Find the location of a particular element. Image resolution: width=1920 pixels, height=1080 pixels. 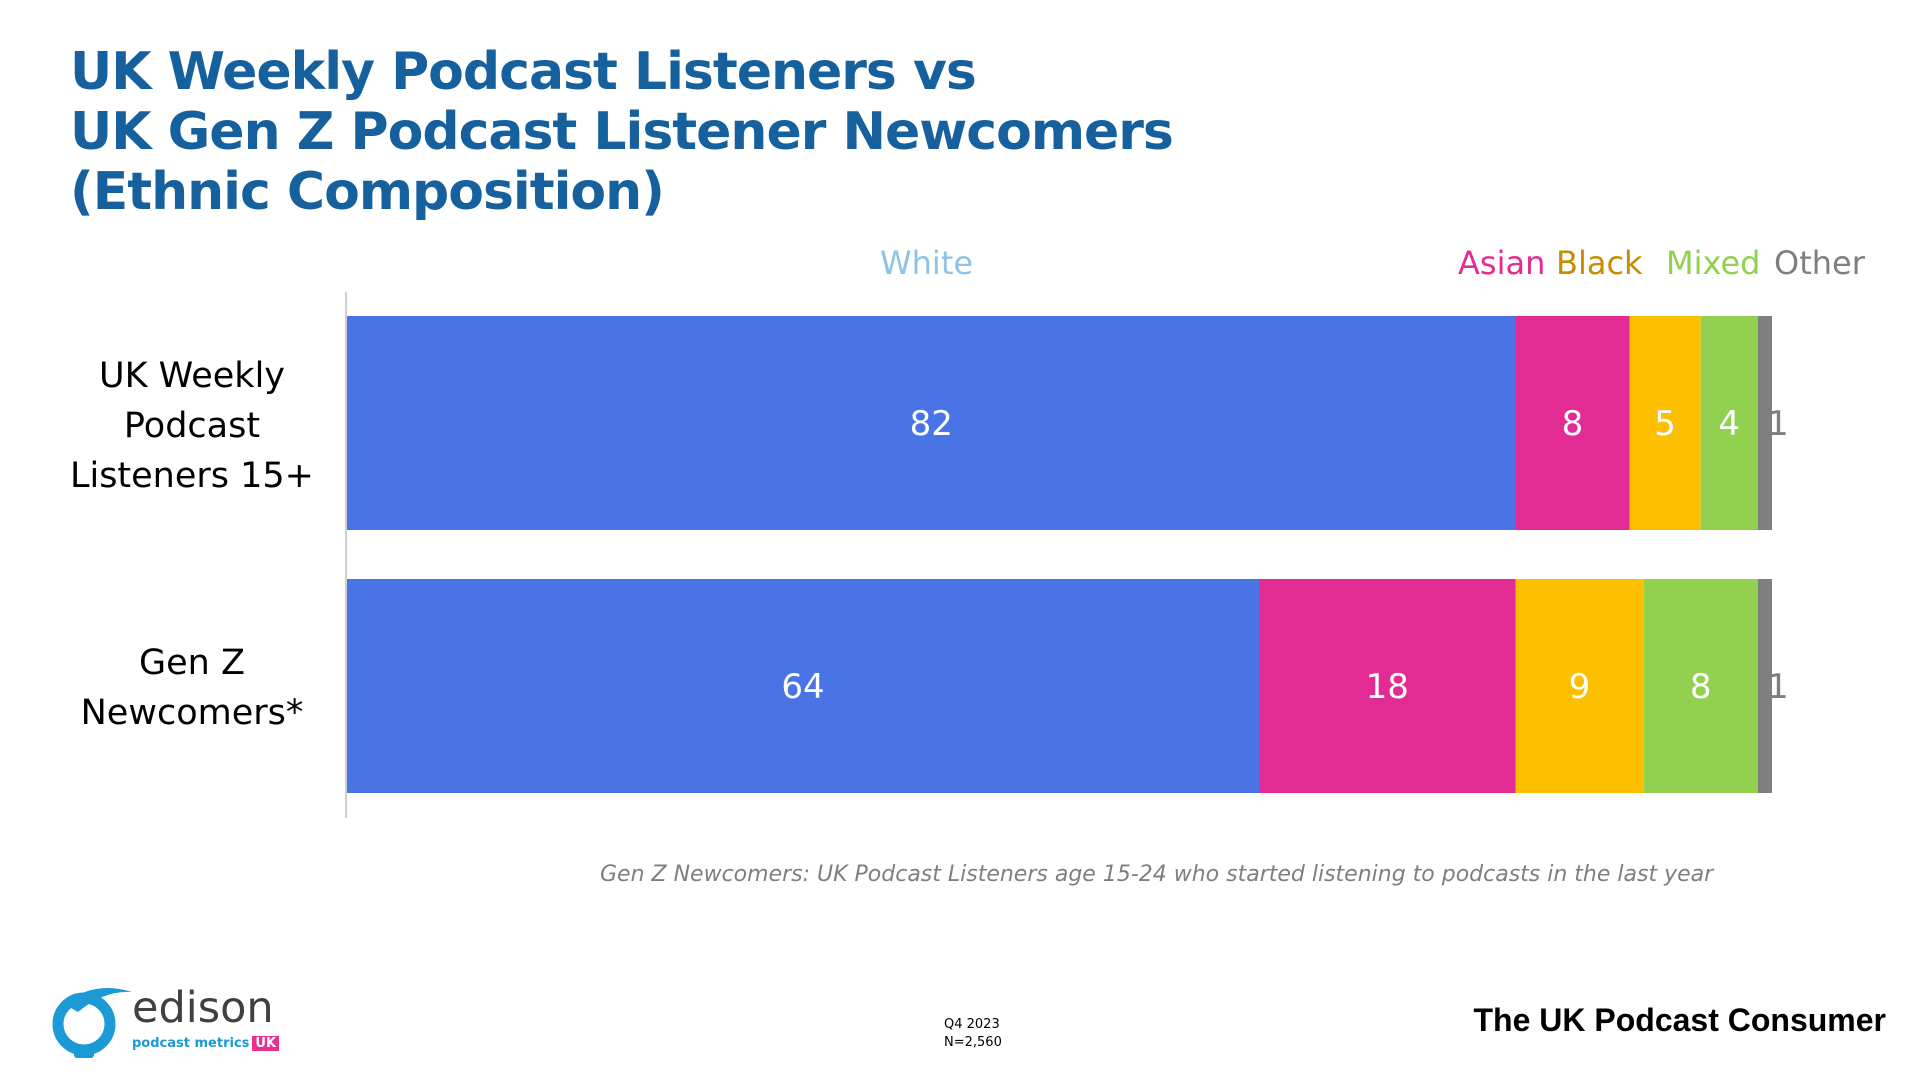

logo-subtitle: podcast metrics UK is located at coordinates (206, 1043).